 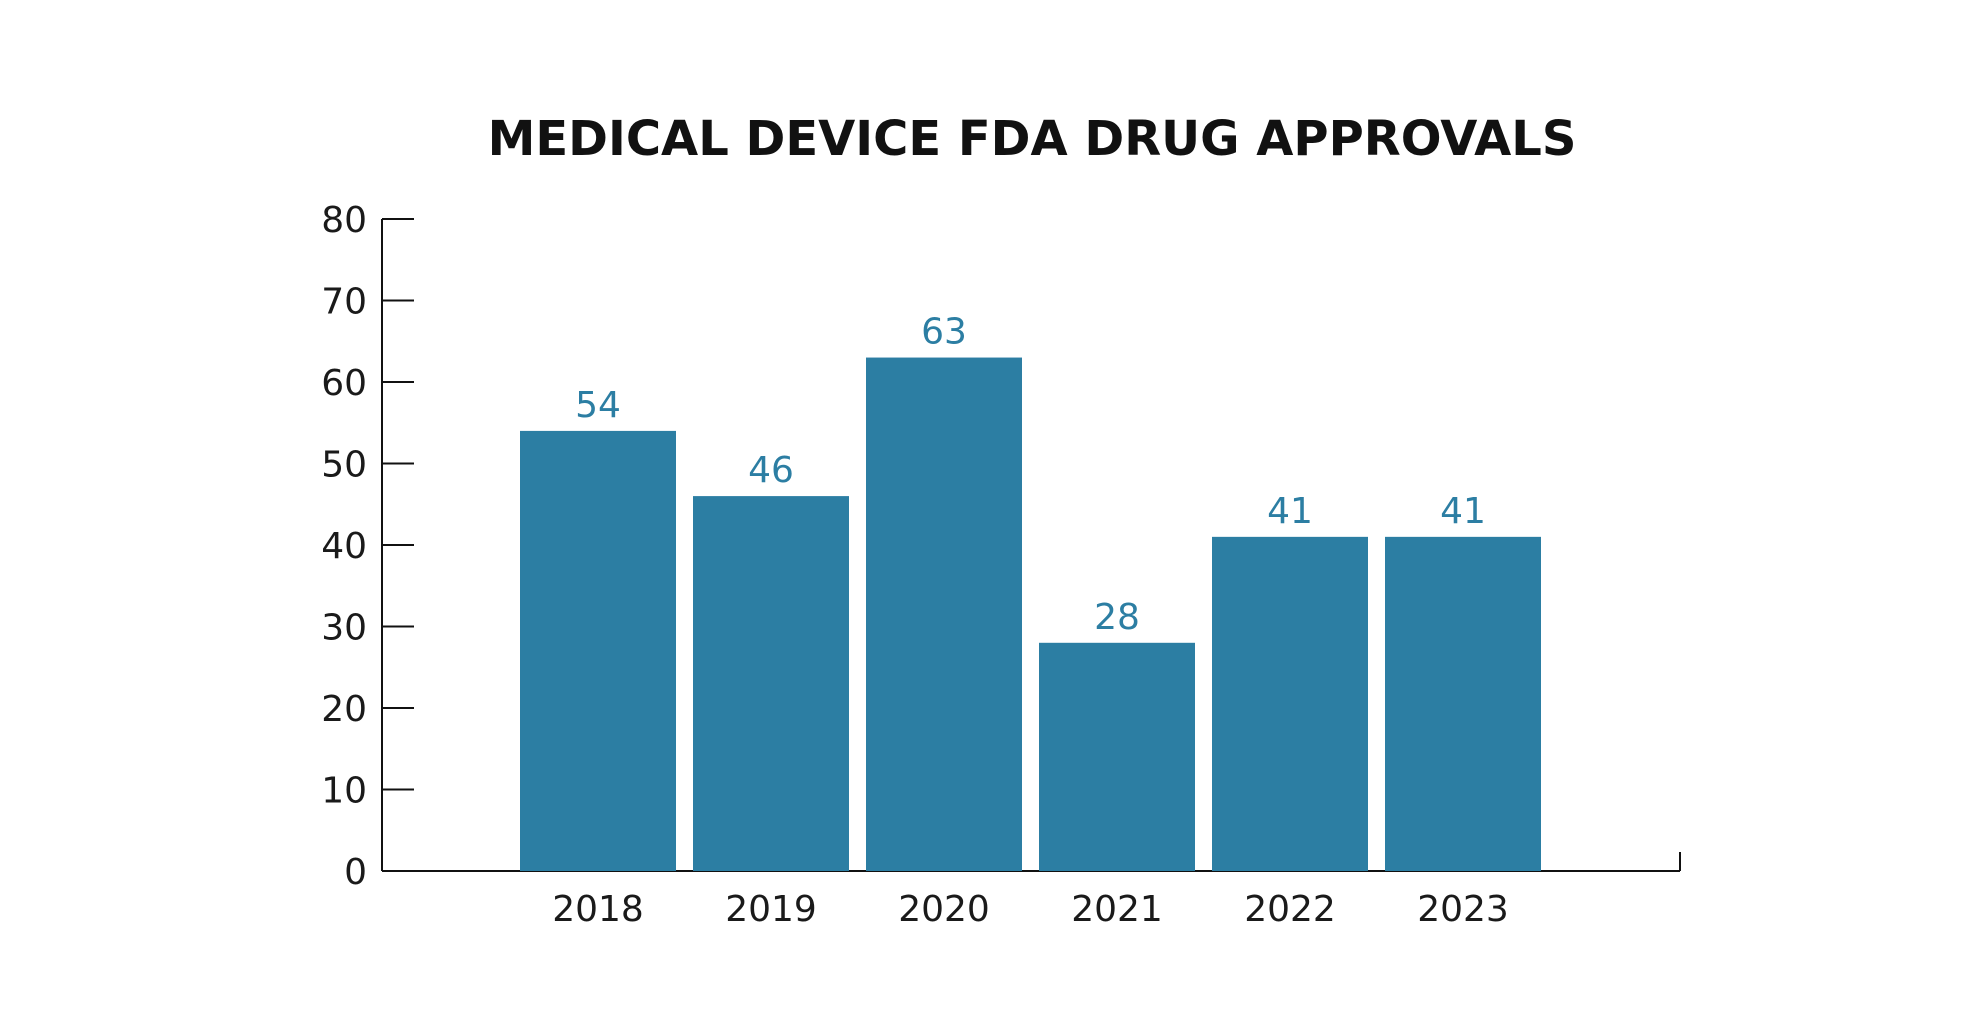 I want to click on data-label-2019: 46, so click(x=771, y=470).